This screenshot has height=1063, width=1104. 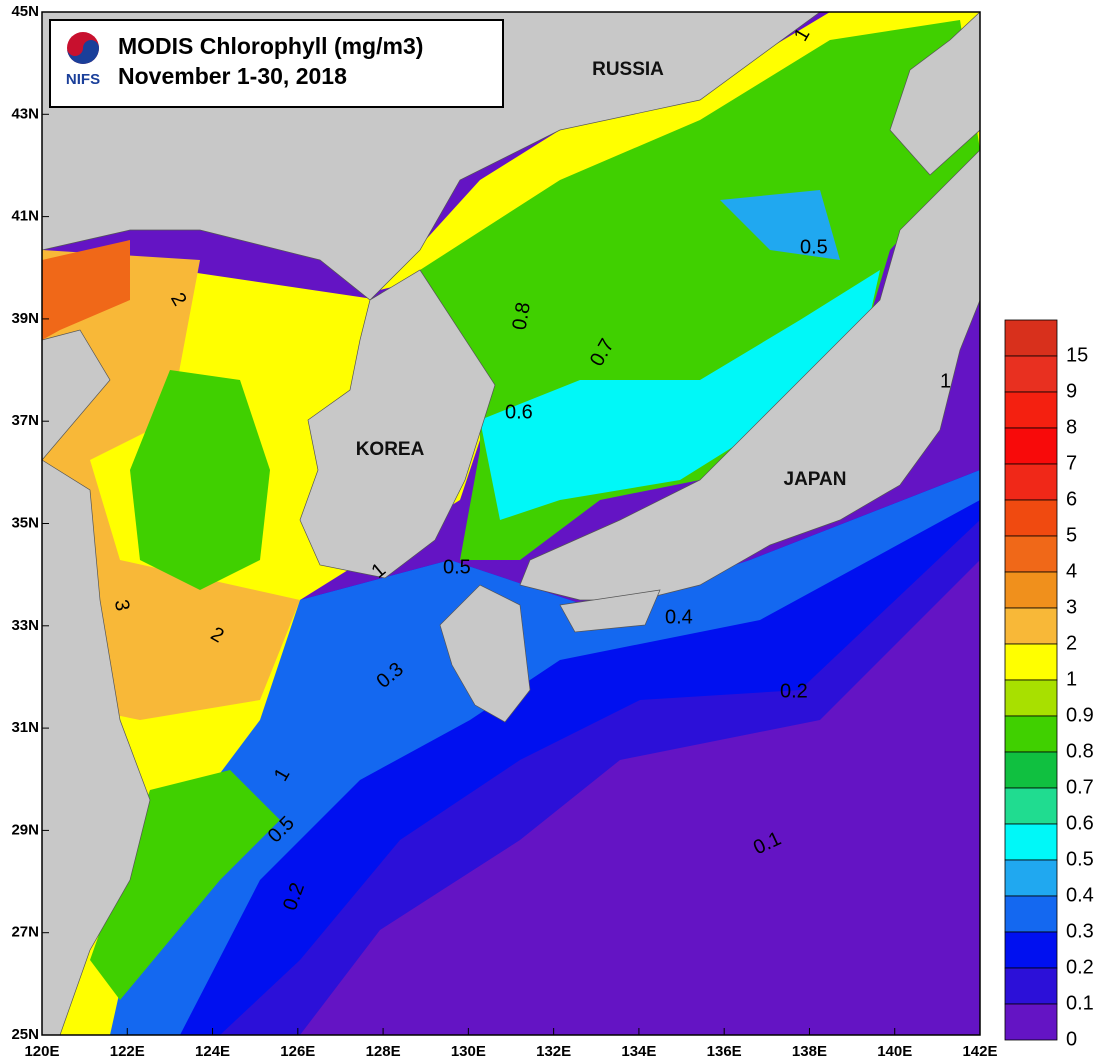 What do you see at coordinates (1077, 355) in the screenshot?
I see `colorbar-label: 15` at bounding box center [1077, 355].